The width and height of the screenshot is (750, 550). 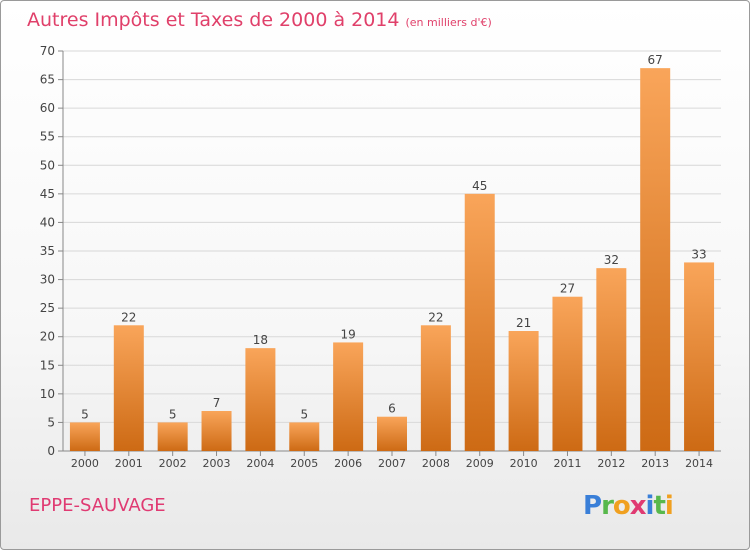 I want to click on data-label: 7, so click(x=217, y=403).